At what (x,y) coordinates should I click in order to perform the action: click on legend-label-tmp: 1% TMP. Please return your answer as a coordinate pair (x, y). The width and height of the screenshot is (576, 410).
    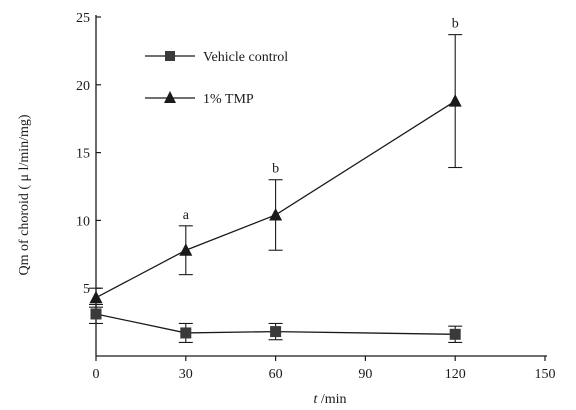
    Looking at the image, I should click on (228, 99).